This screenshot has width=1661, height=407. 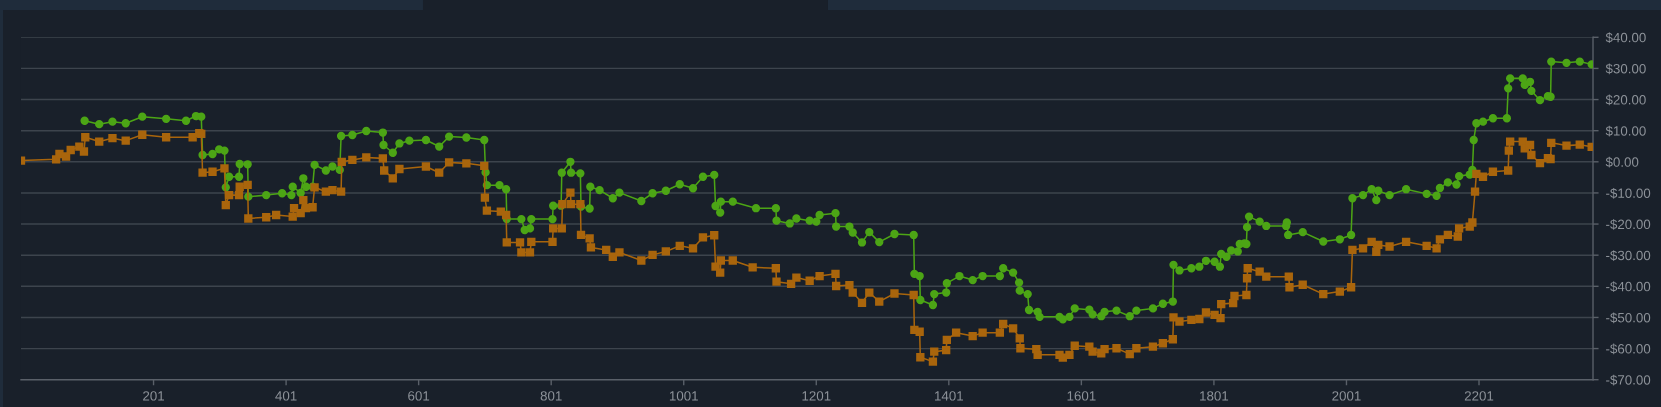 What do you see at coordinates (1628, 287) in the screenshot?
I see `y-tick-label: -$40.00` at bounding box center [1628, 287].